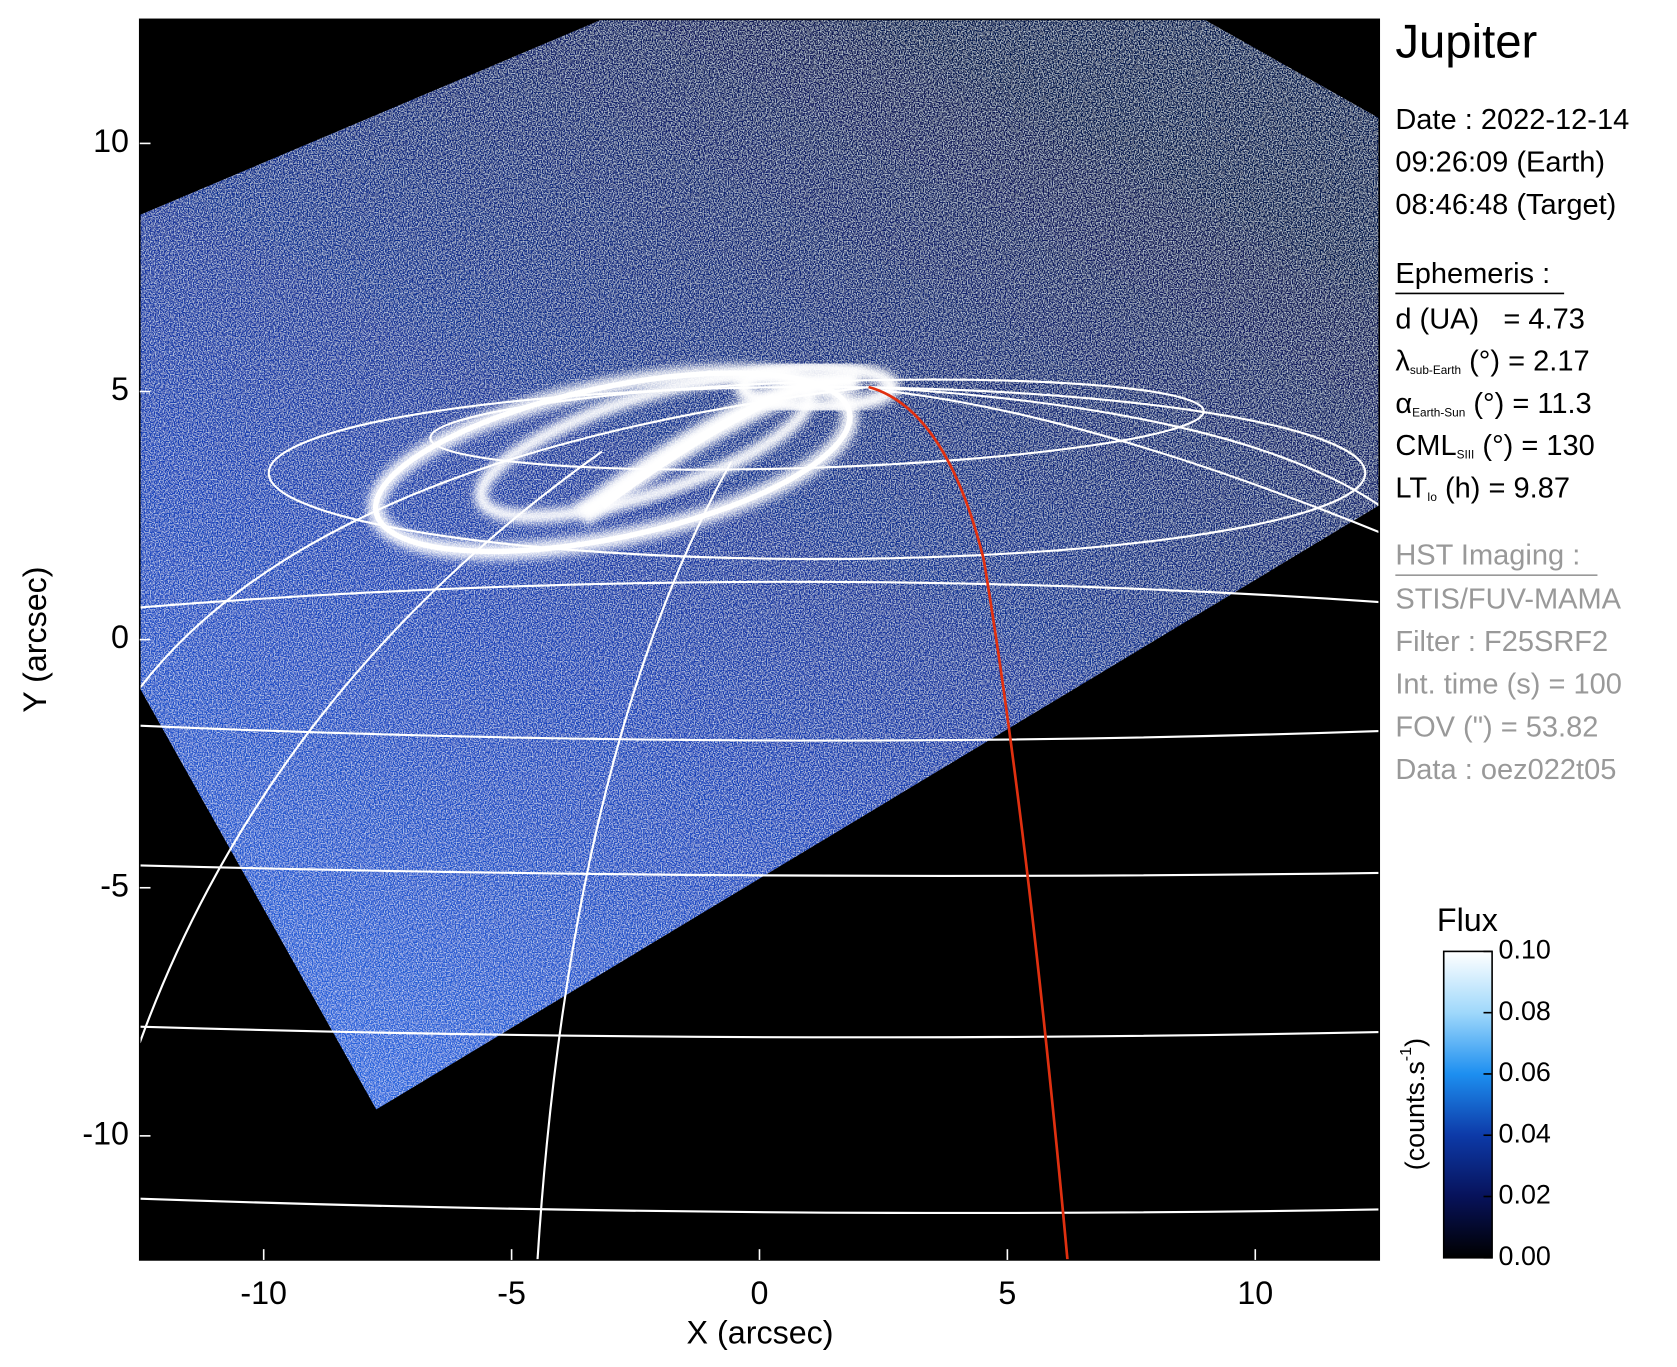 The height and width of the screenshot is (1367, 1677). Describe the element at coordinates (1438, 413) in the screenshot. I see `ephemeris-subscript: Earth-Sun` at that location.